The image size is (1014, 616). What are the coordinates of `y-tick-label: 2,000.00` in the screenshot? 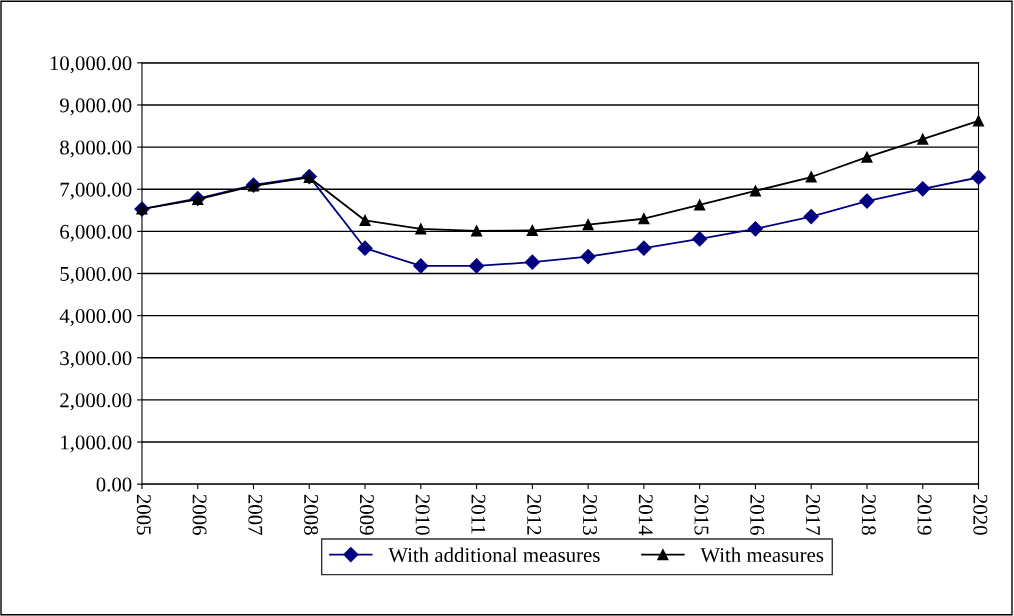 It's located at (96, 402).